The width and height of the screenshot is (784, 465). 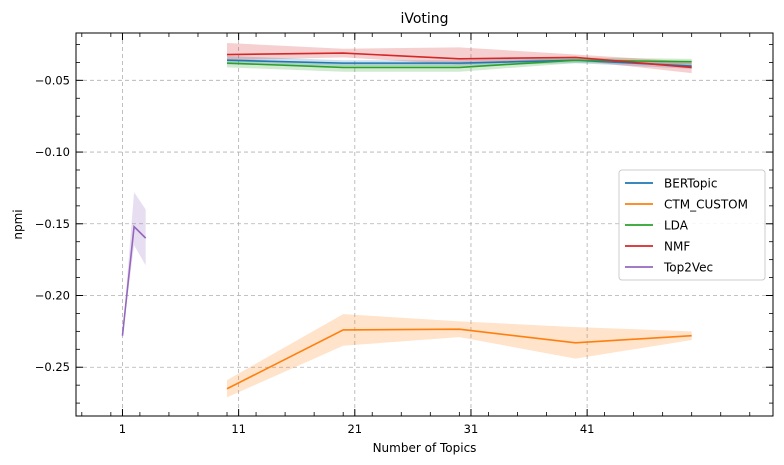 I want to click on legend-label: CTM_CUSTOM, so click(x=706, y=205).